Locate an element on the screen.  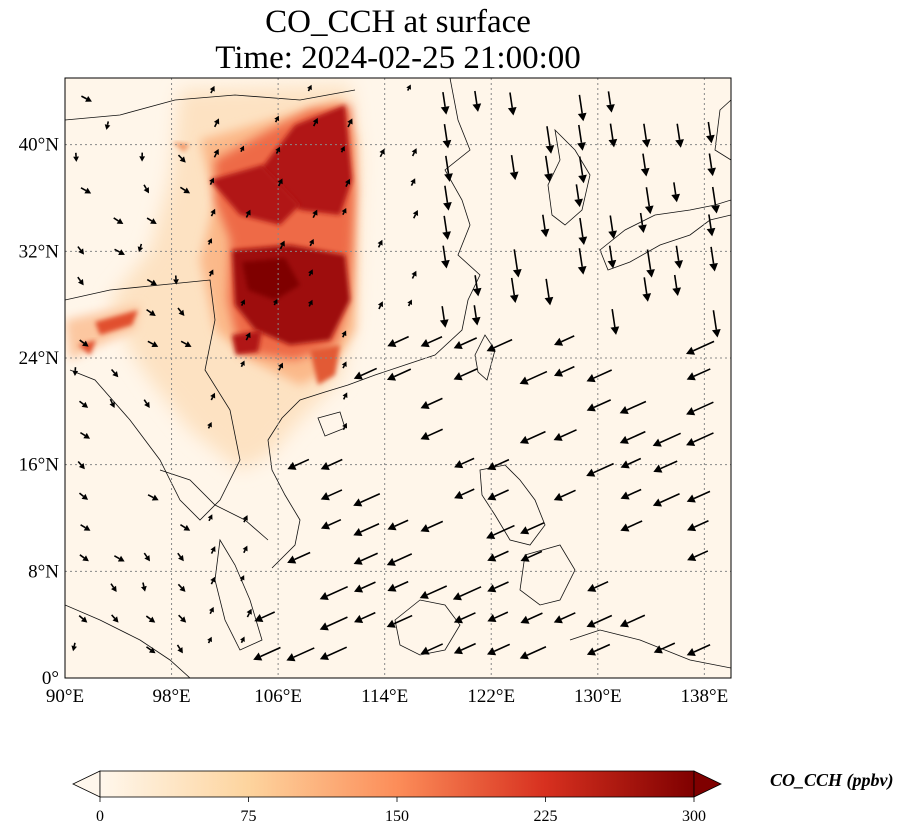
lat-tick-label: 32°N is located at coordinates (39, 251).